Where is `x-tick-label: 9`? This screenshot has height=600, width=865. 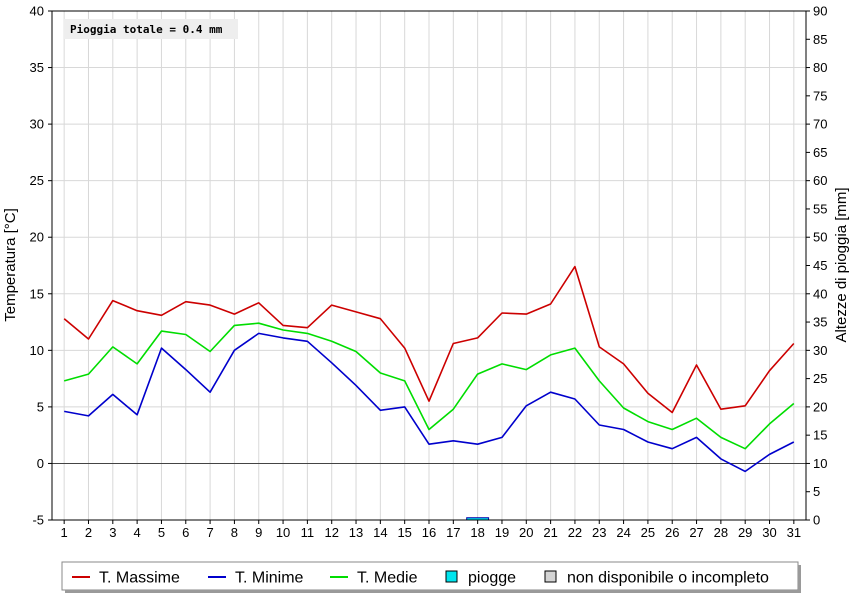 x-tick-label: 9 is located at coordinates (258, 532).